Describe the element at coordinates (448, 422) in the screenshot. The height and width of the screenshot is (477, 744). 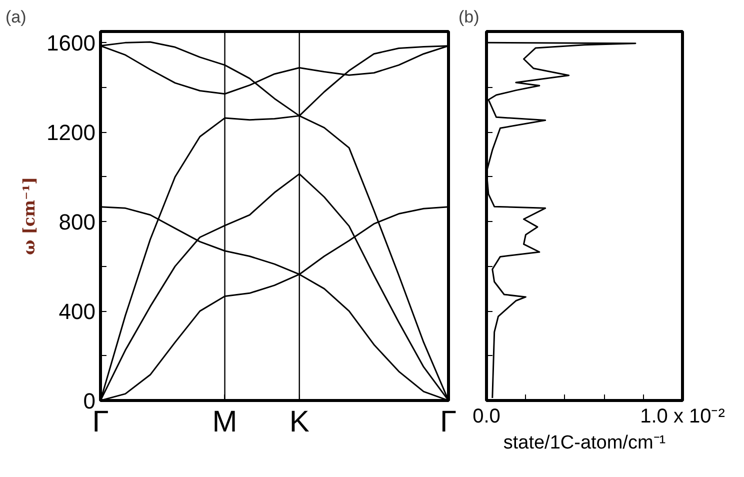
I see `x-tick-label: Γ` at that location.